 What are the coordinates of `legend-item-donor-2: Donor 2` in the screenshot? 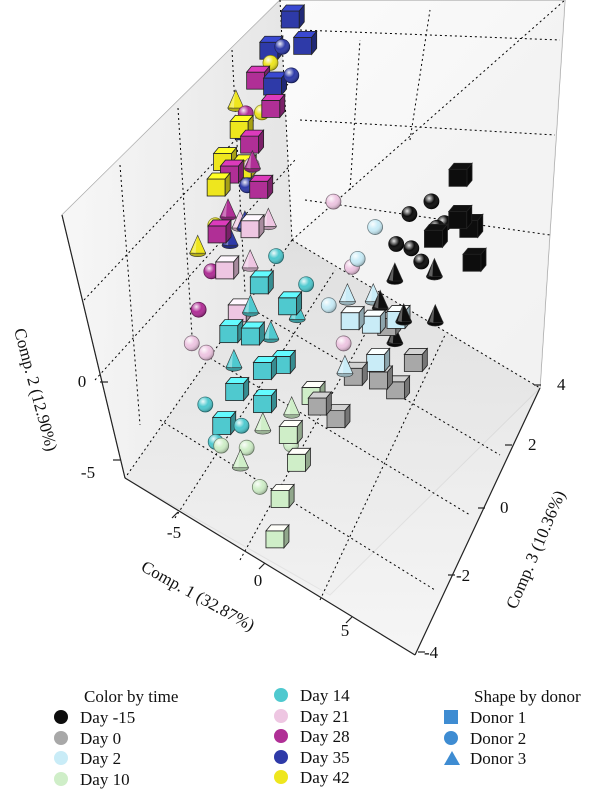 It's located at (512, 739).